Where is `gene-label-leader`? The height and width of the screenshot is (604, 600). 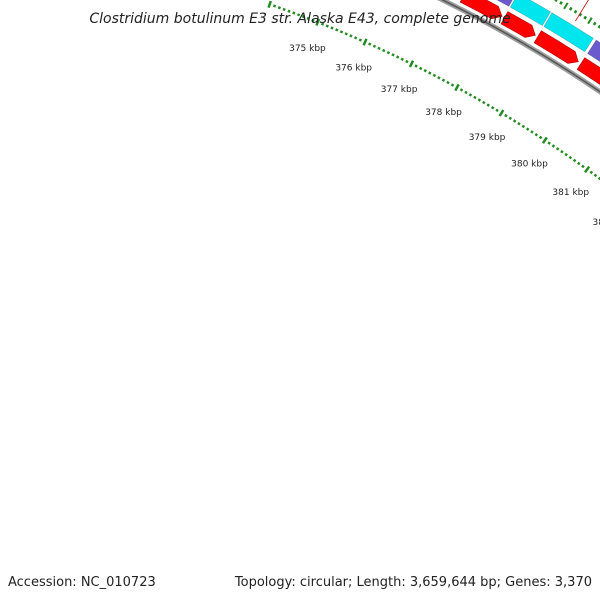
gene-label-leader is located at coordinates (582, 11).